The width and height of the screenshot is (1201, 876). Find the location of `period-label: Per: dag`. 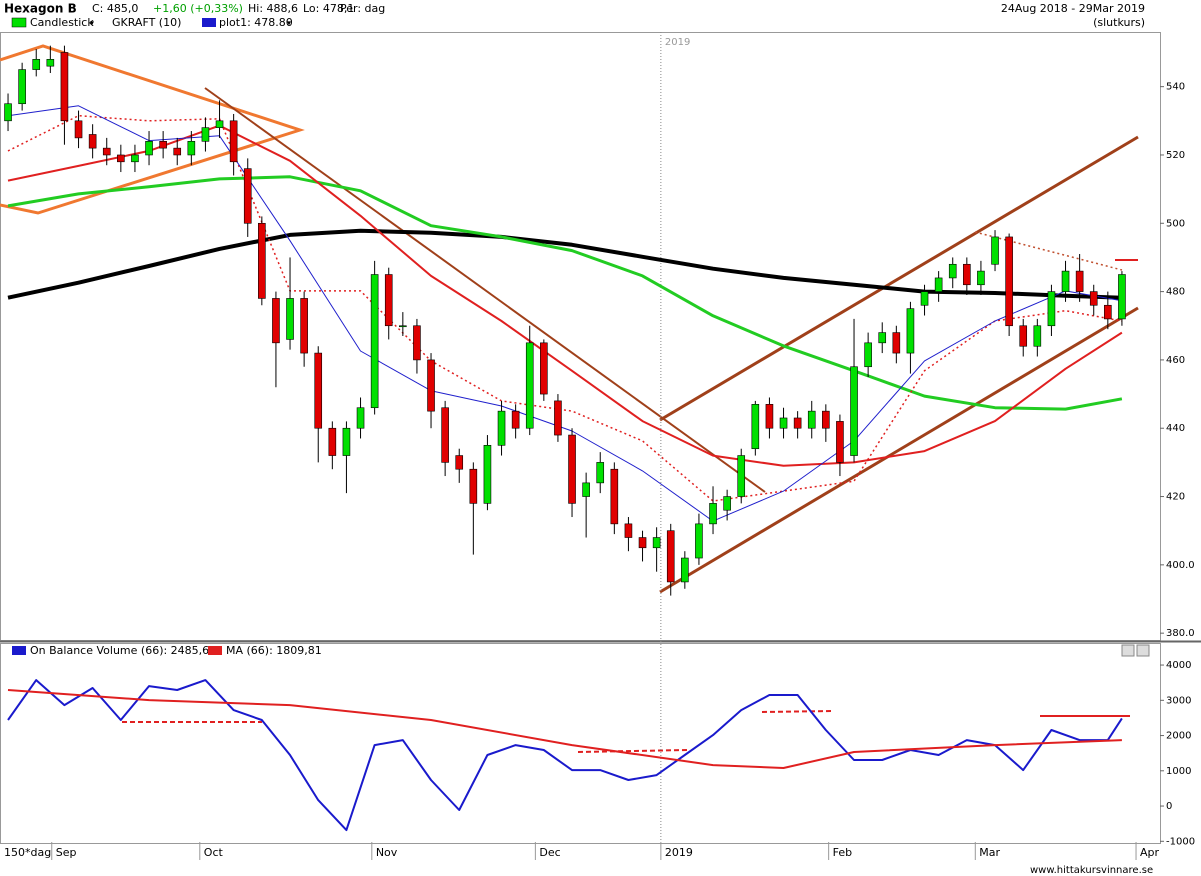

period-label: Per: dag is located at coordinates (362, 8).